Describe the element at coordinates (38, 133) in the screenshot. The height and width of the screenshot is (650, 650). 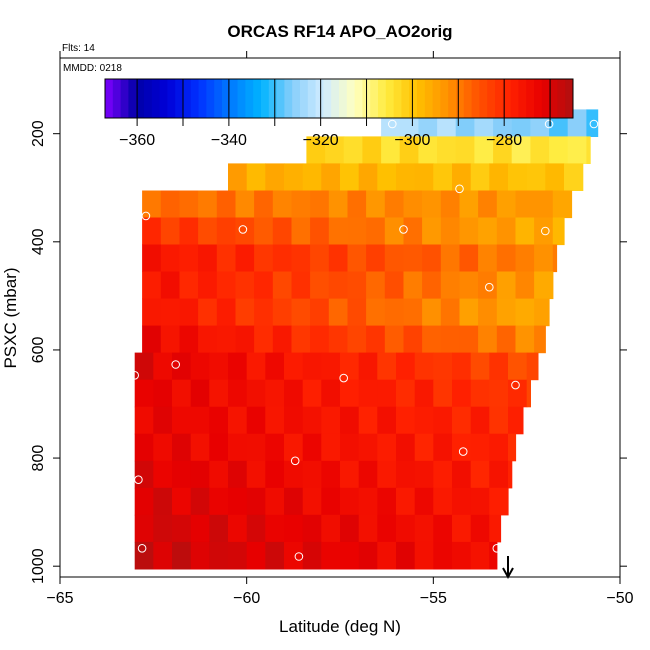
I see `y-tick-label: 200` at that location.